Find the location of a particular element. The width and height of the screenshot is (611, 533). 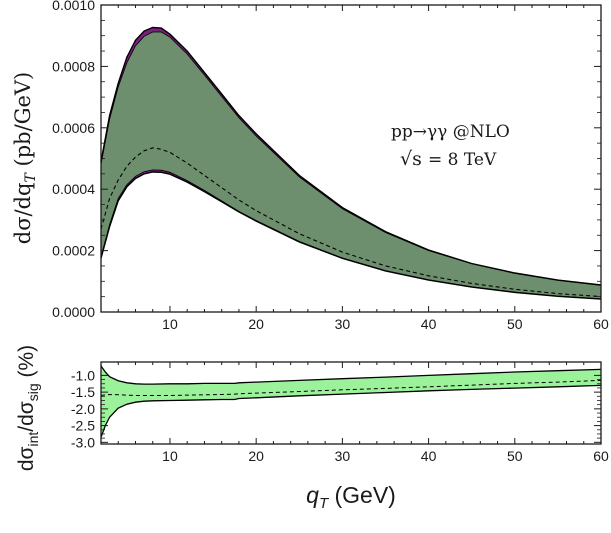

bottom-xlabel-unit: (GeV) is located at coordinates (362, 495).